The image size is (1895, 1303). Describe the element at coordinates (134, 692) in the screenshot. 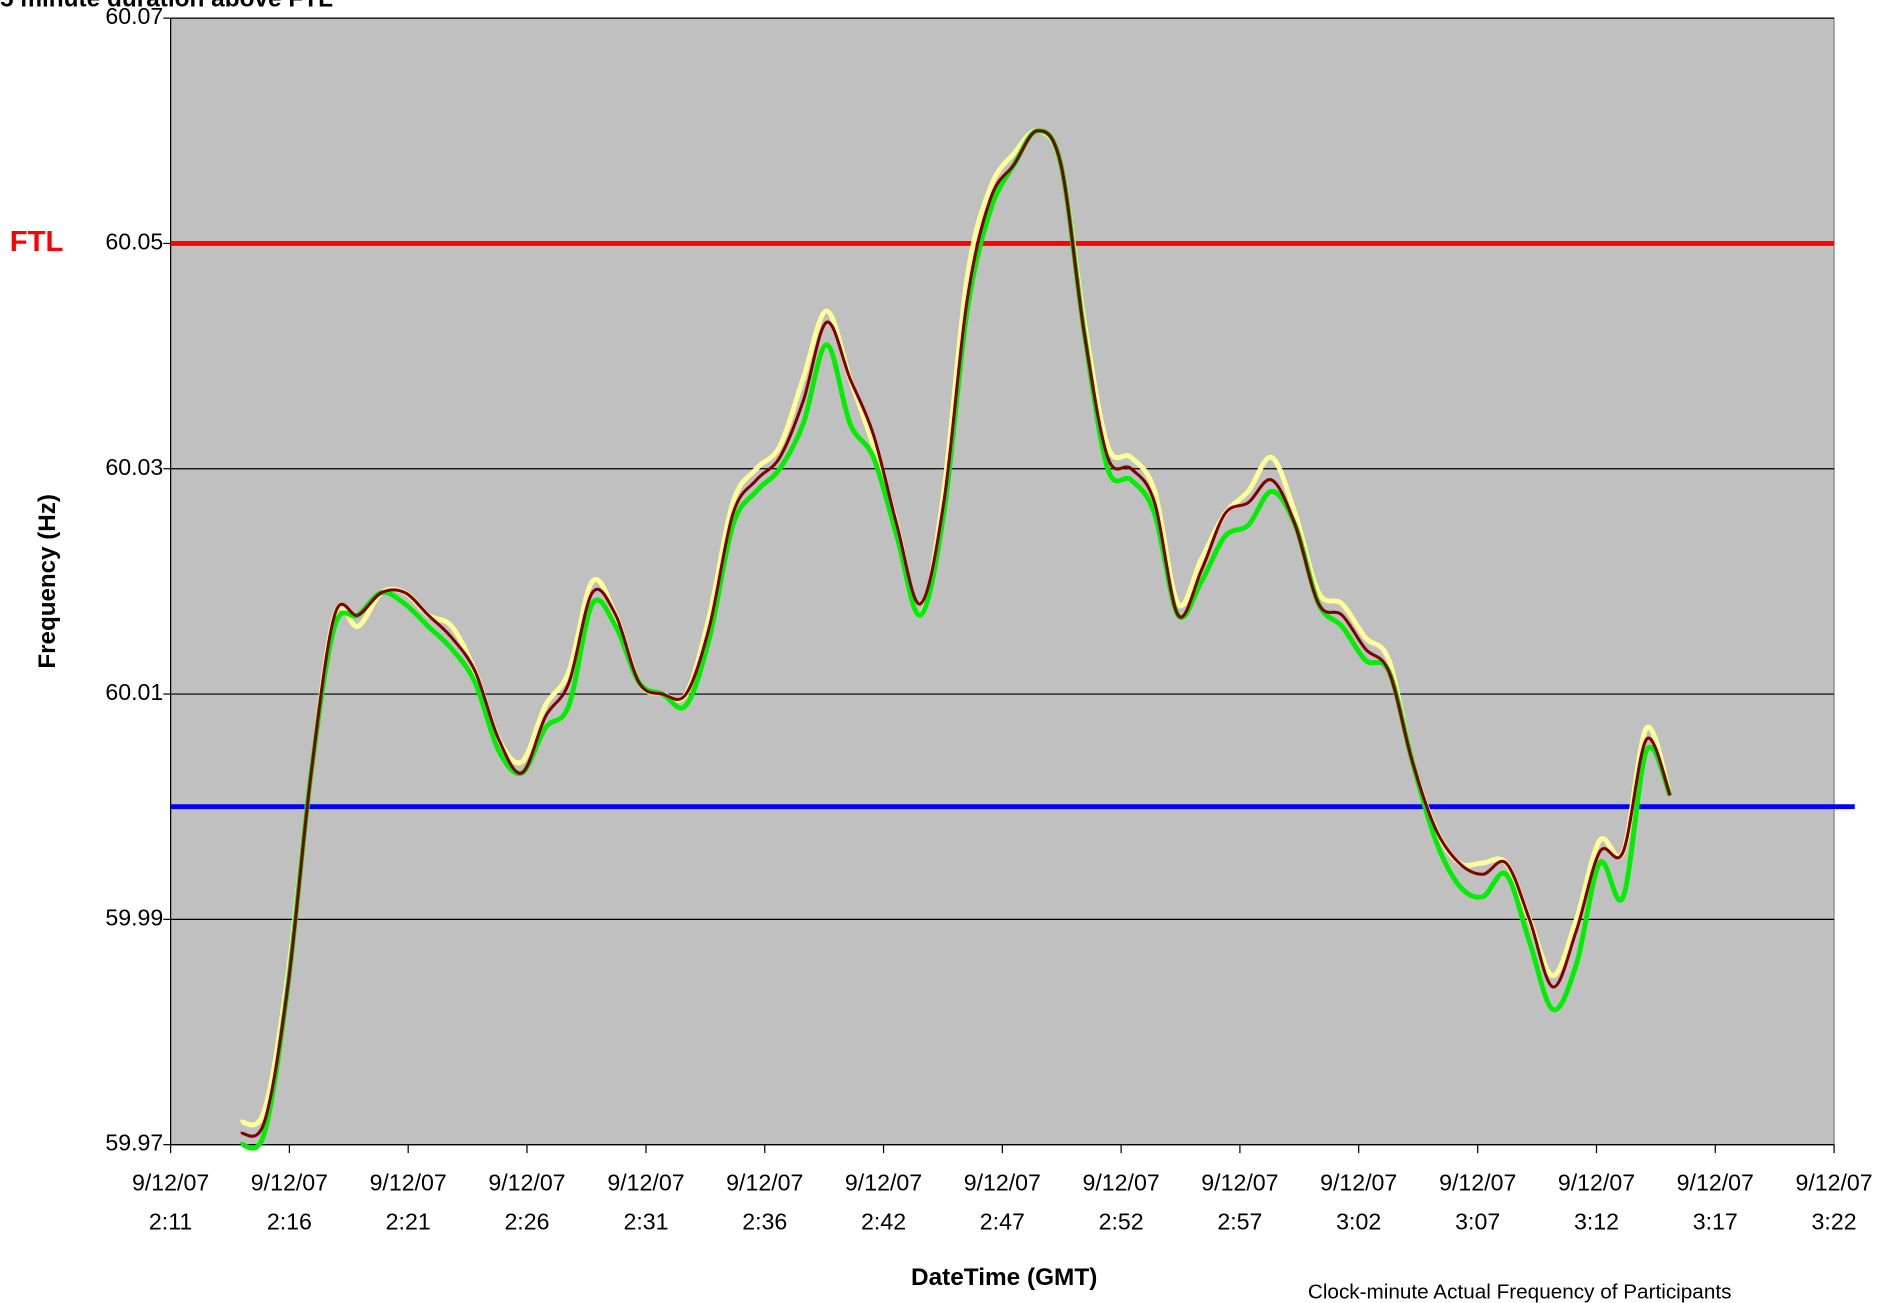

I see `y-tick-label: 60.01` at that location.